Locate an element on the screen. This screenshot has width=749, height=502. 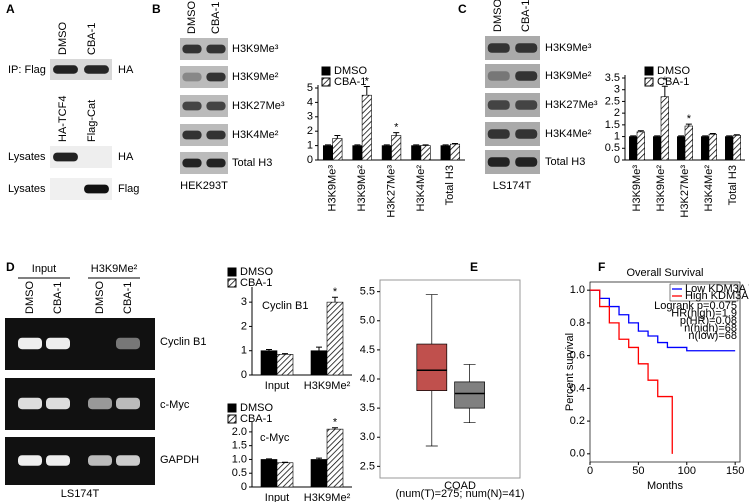
probe-label: Flag is located at coordinates (128, 189).